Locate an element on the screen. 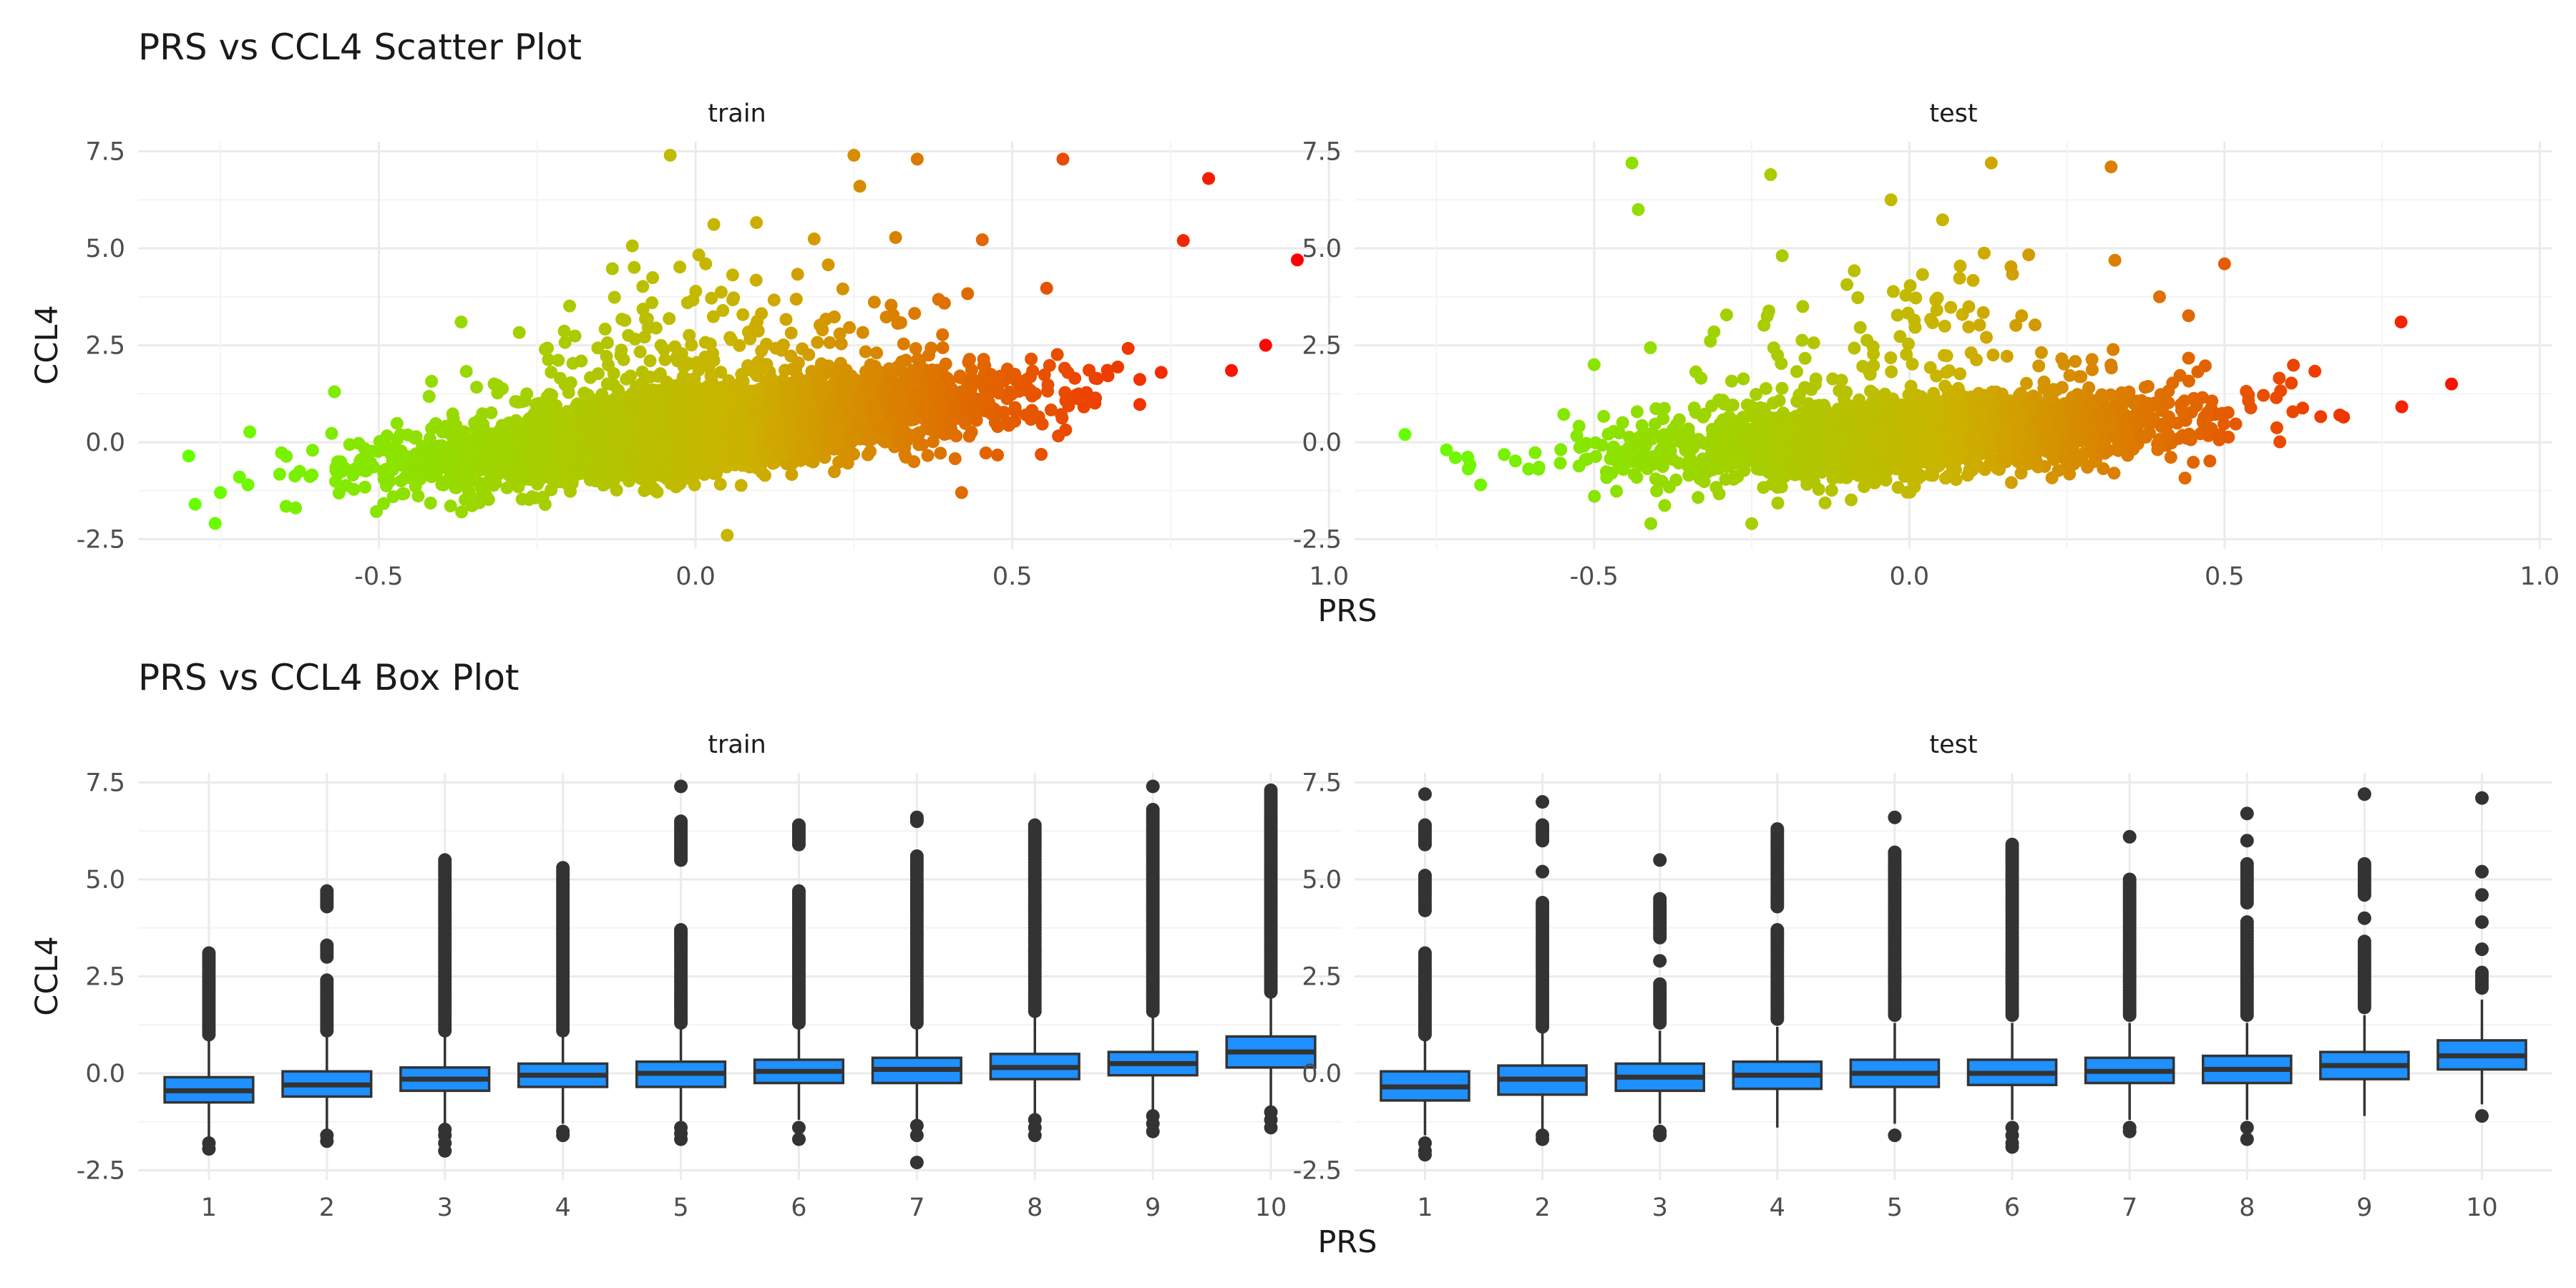 The height and width of the screenshot is (1288, 2576). scatter-strip-train: train is located at coordinates (737, 113).